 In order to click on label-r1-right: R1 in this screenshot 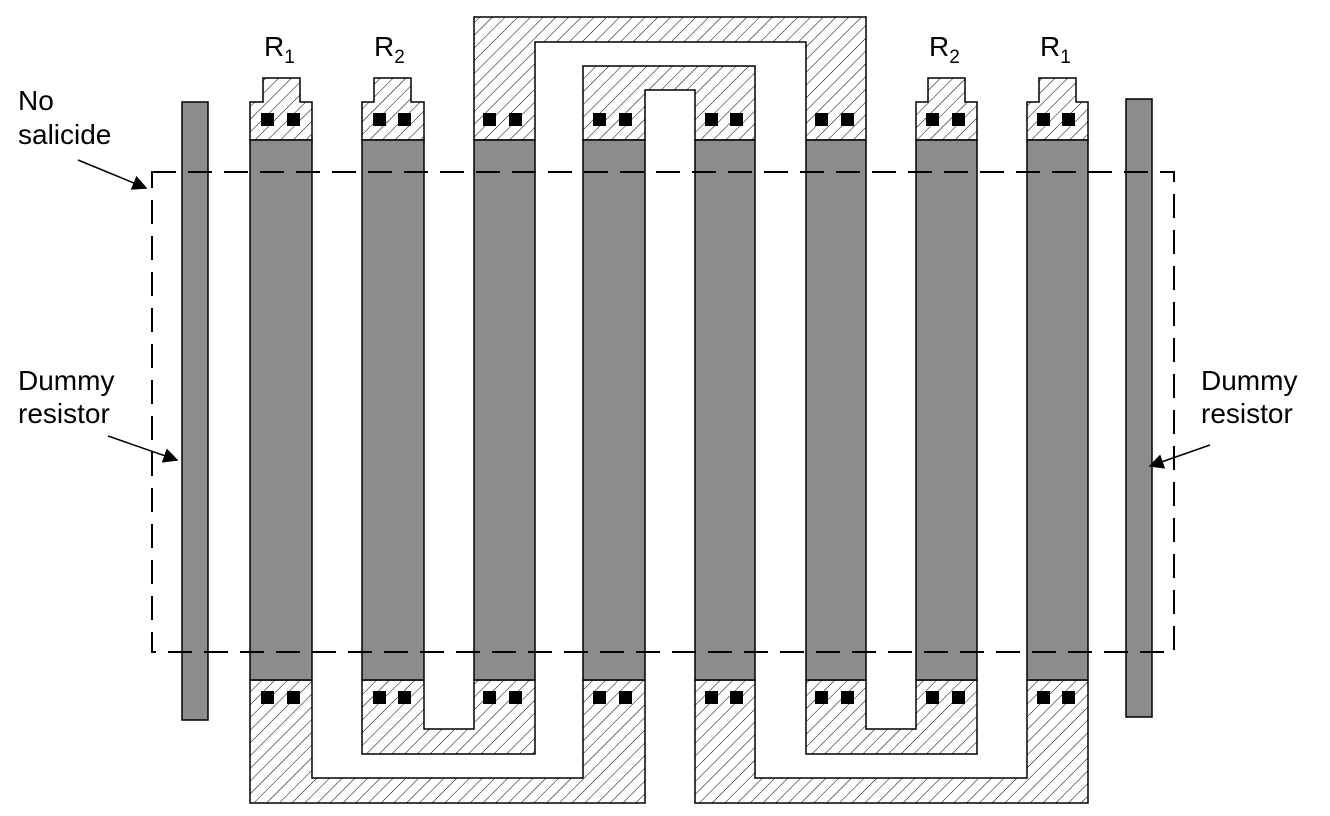, I will do `click(1055, 49)`.